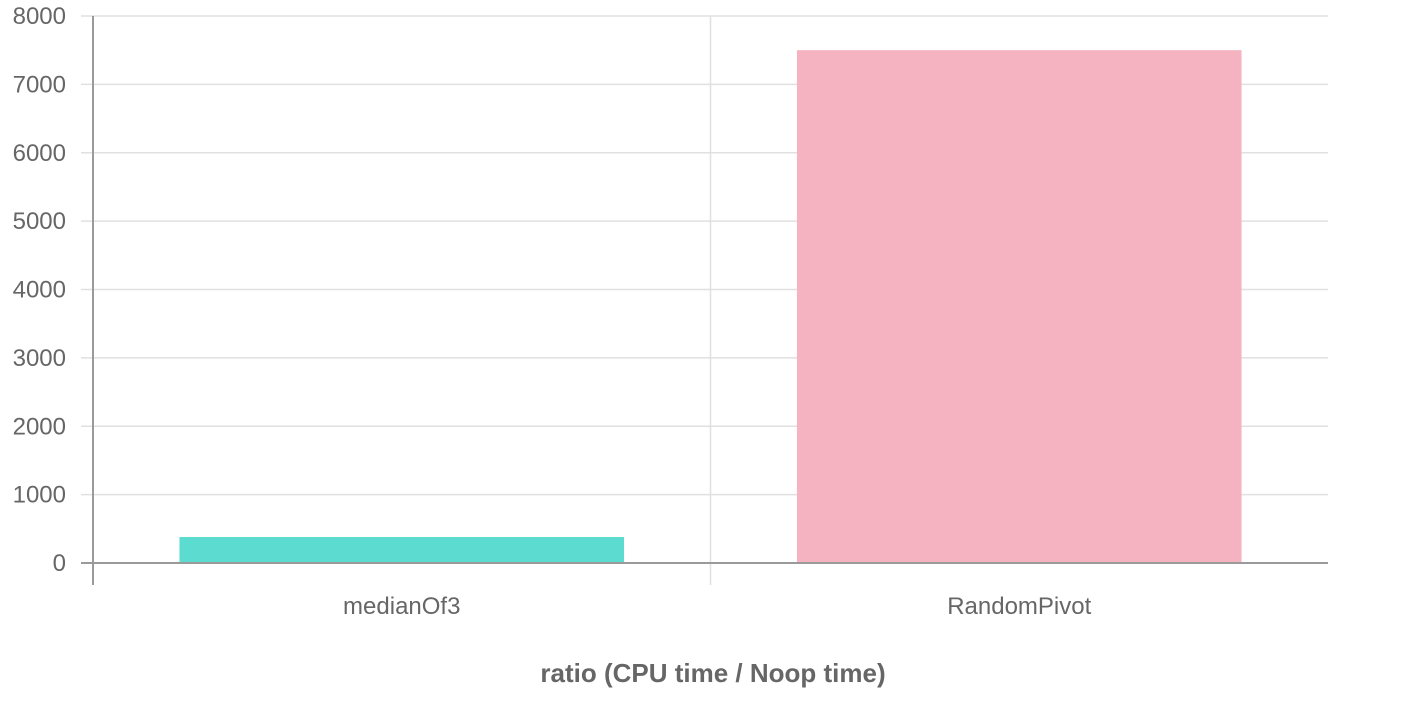 This screenshot has width=1427, height=717. Describe the element at coordinates (39, 153) in the screenshot. I see `y-tick-label: 6000` at that location.